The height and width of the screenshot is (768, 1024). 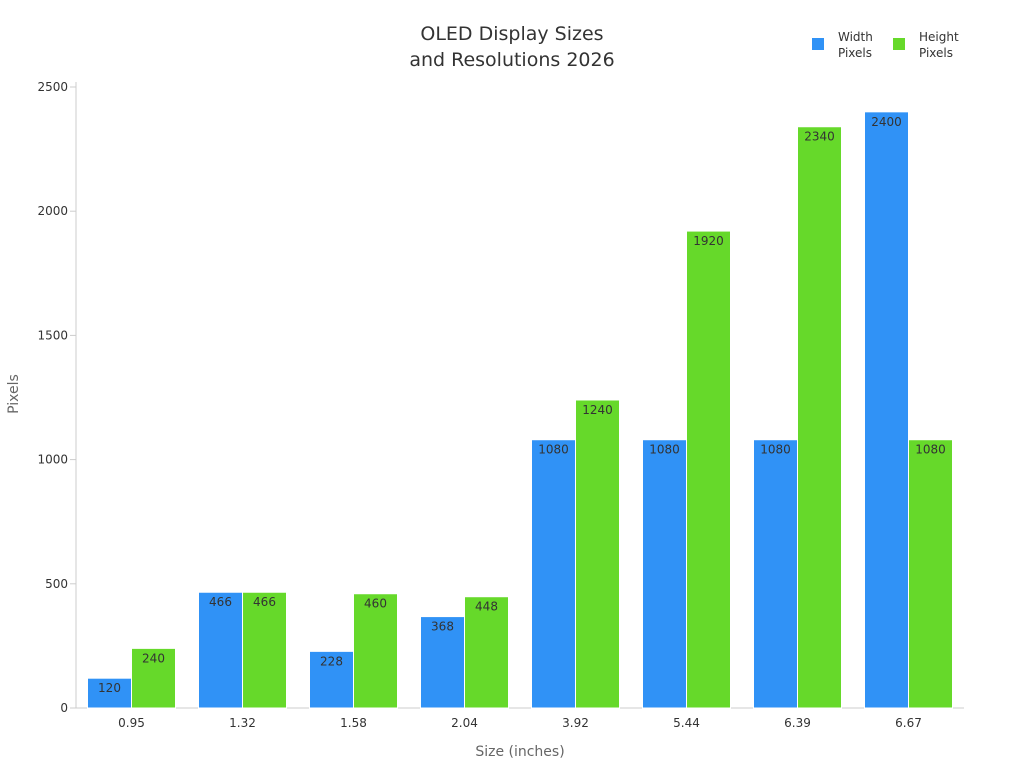 What do you see at coordinates (908, 723) in the screenshot?
I see `x-tick-label: 6.67` at bounding box center [908, 723].